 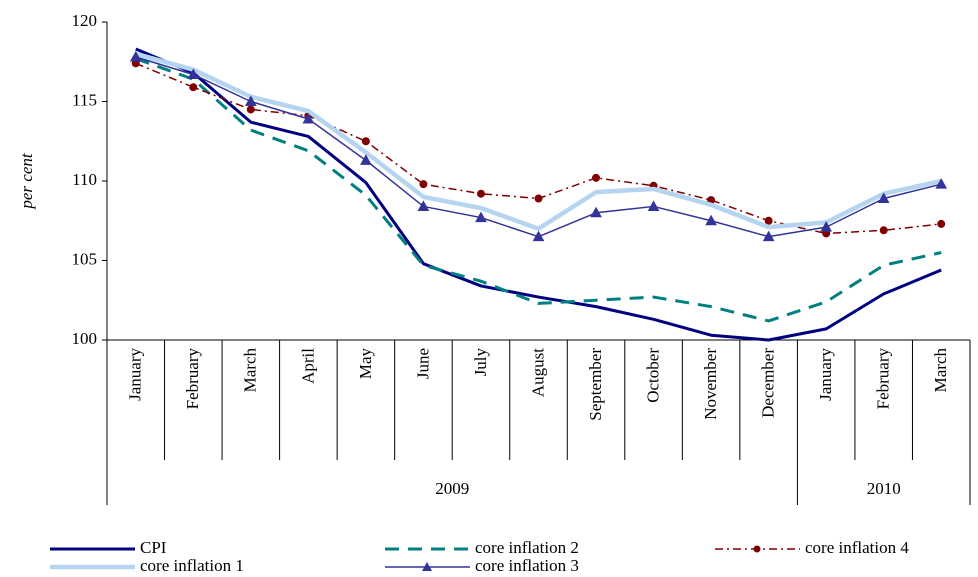 What do you see at coordinates (527, 565) in the screenshot?
I see `legend-label: core inflation 3` at bounding box center [527, 565].